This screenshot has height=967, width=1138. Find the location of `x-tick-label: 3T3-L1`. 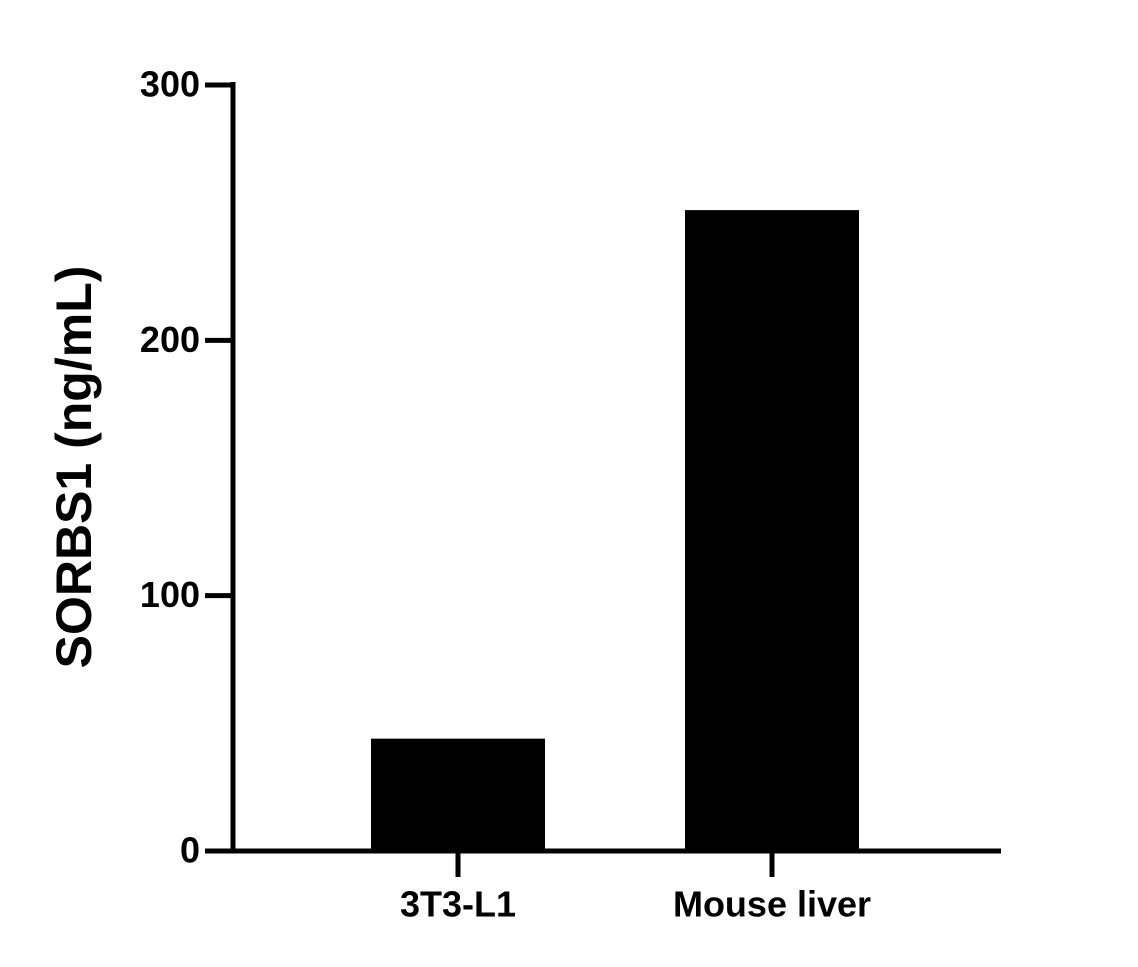

x-tick-label: 3T3-L1 is located at coordinates (458, 904).